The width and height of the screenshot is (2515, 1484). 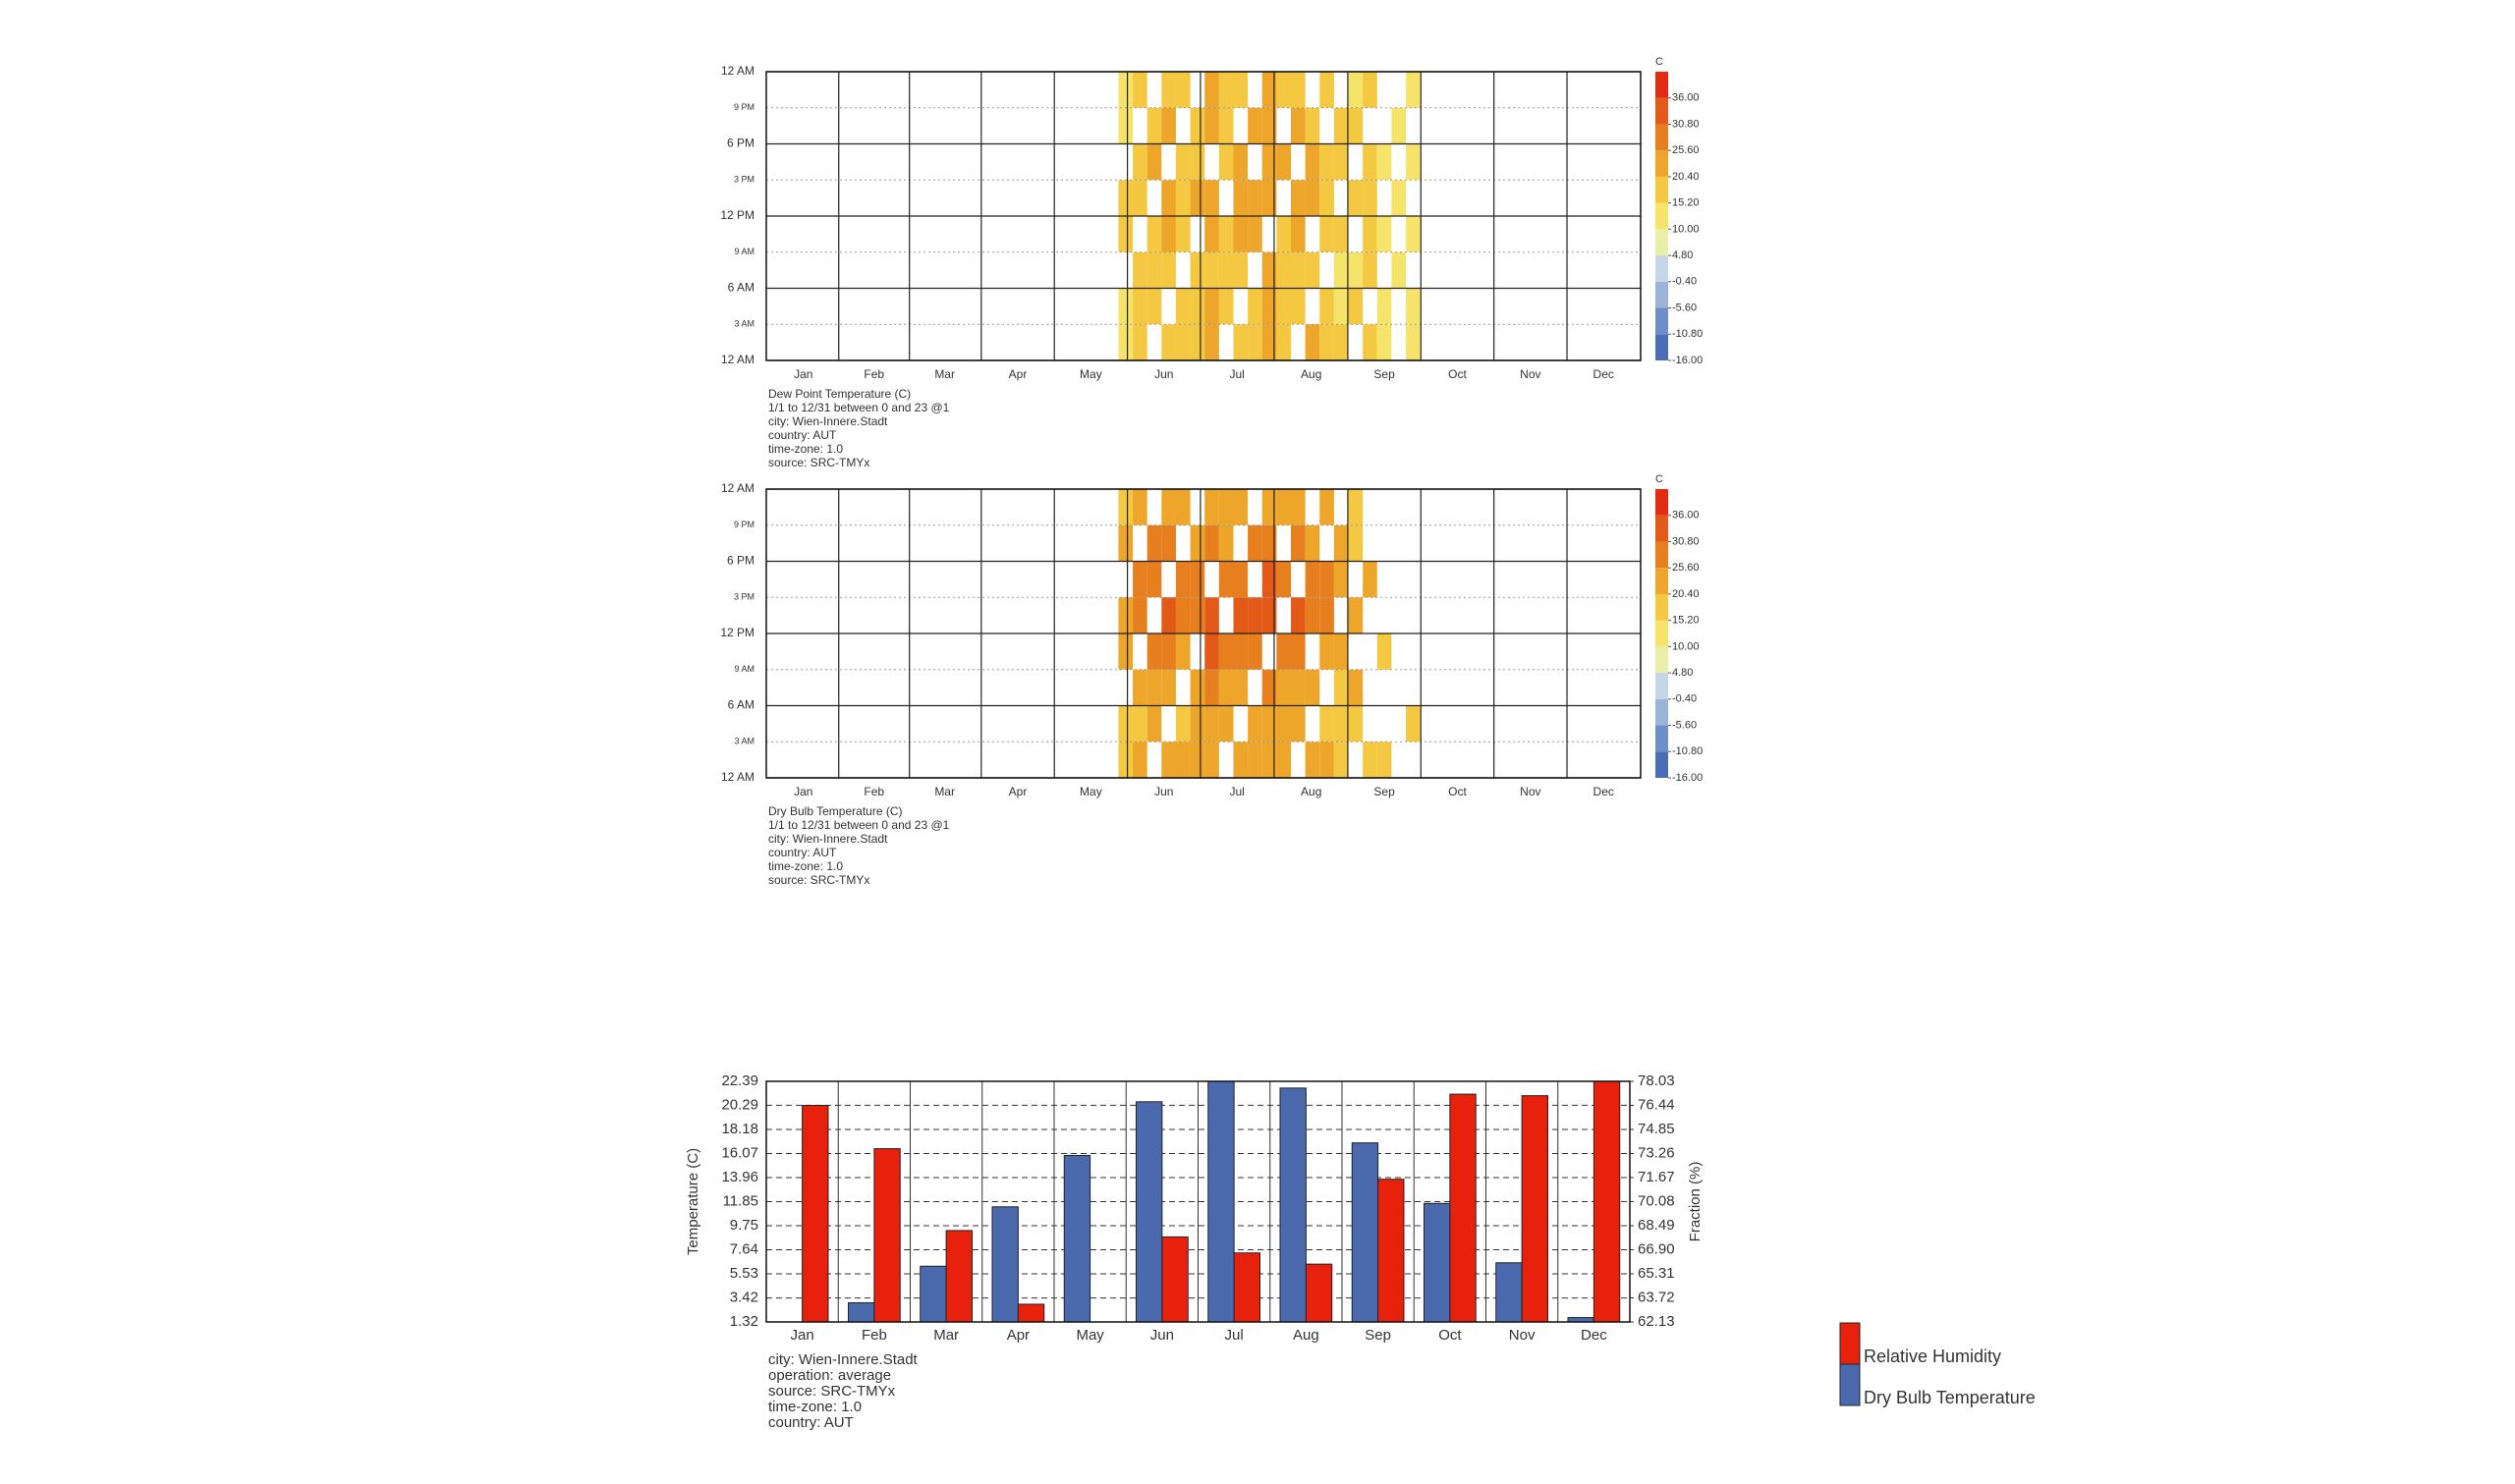 What do you see at coordinates (802, 435) in the screenshot?
I see `caption-line: country: AUT` at bounding box center [802, 435].